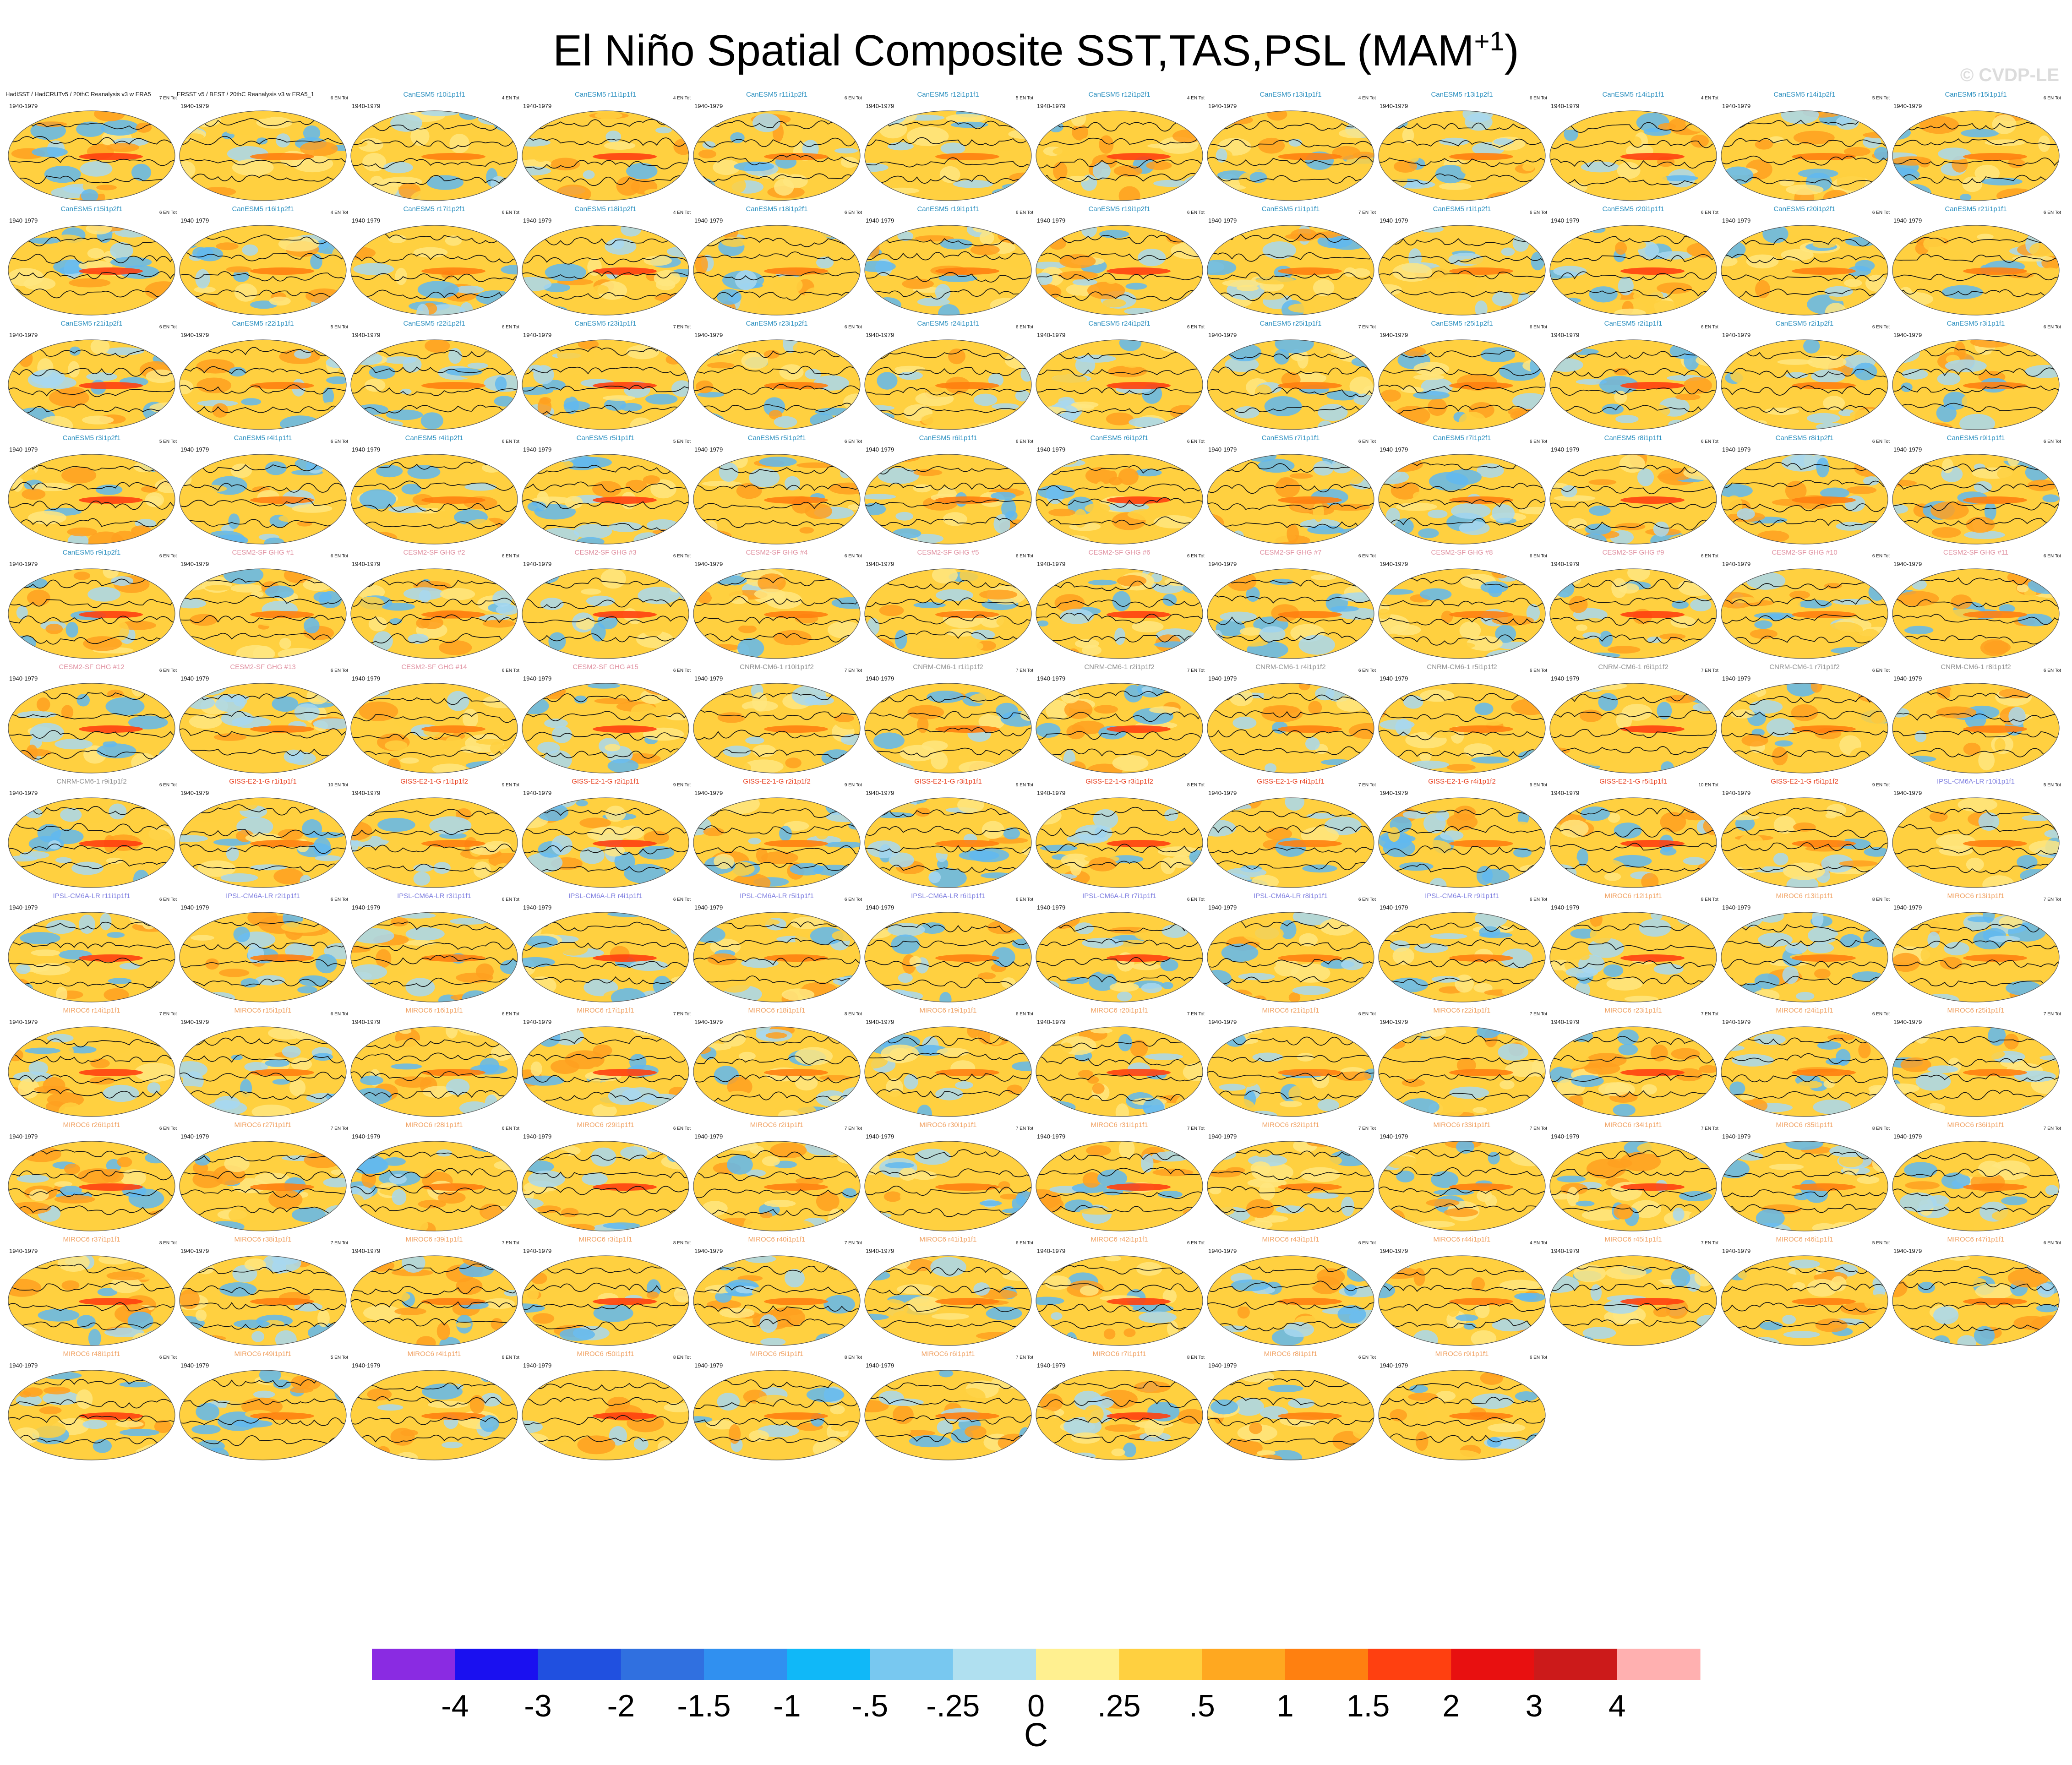 This screenshot has height=1765, width=2072. I want to click on map-panel: MIROC6 r30i1p1f1 1940-1979 7 EN Tot, so click(948, 1178).